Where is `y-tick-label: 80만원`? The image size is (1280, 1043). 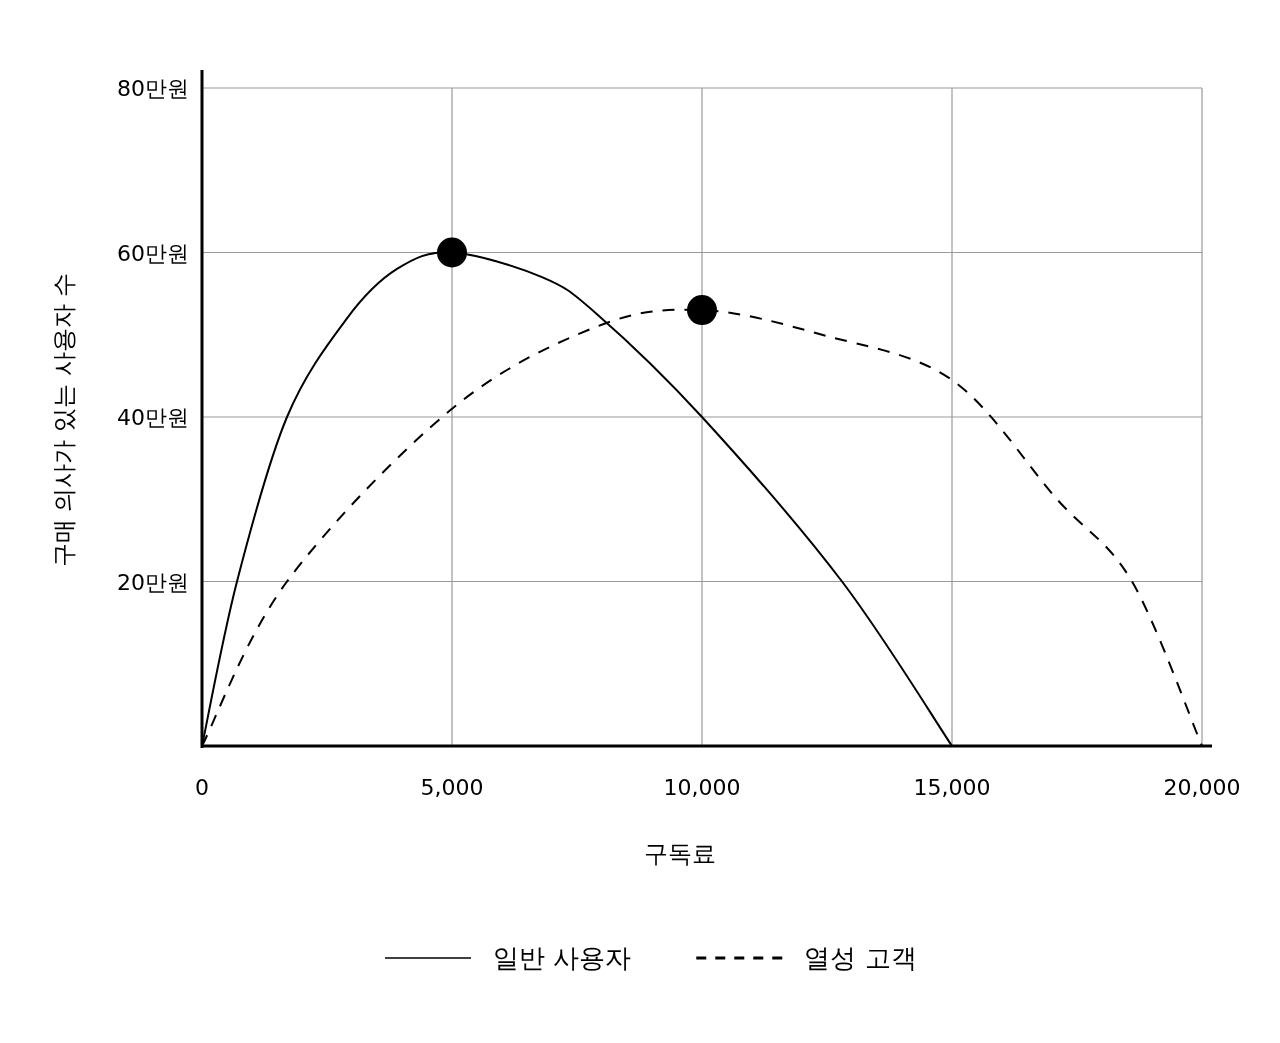 y-tick-label: 80만원 is located at coordinates (153, 88).